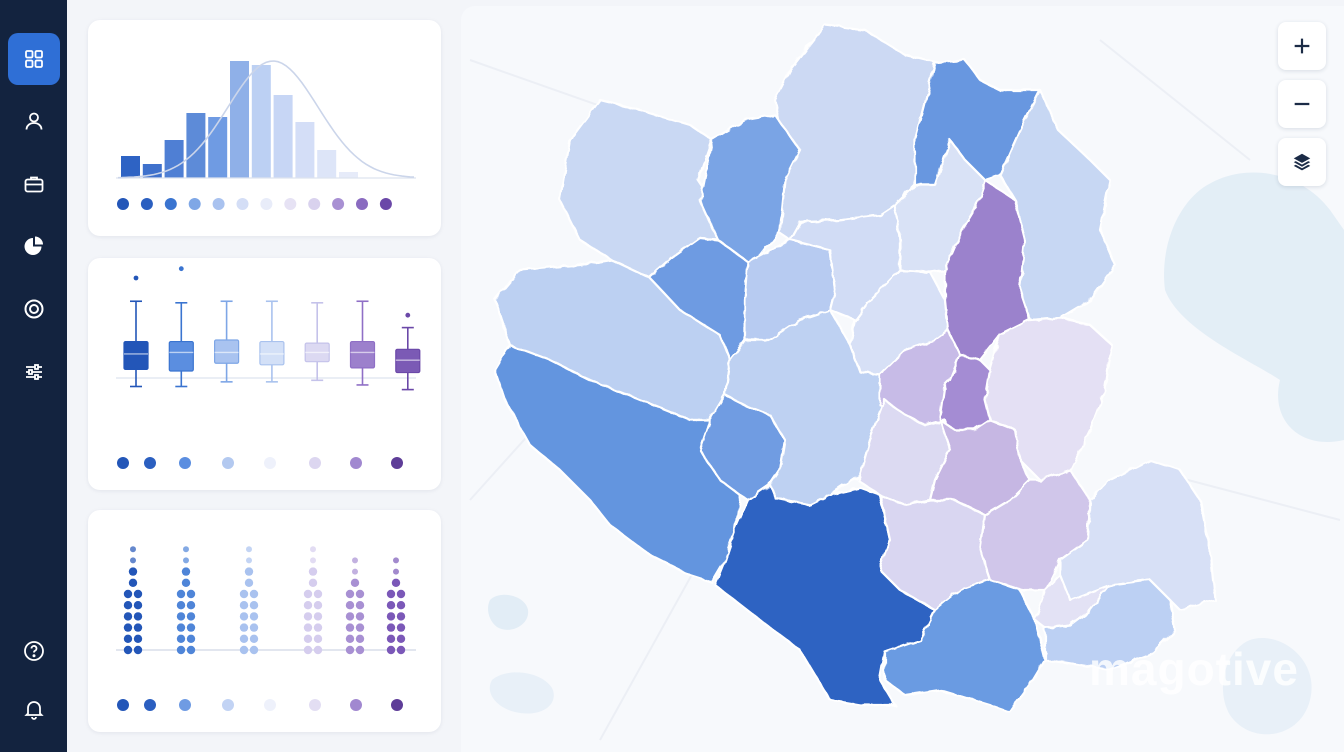 The image size is (1344, 752). Describe the element at coordinates (34, 184) in the screenshot. I see `nav-portfolio-button` at that location.